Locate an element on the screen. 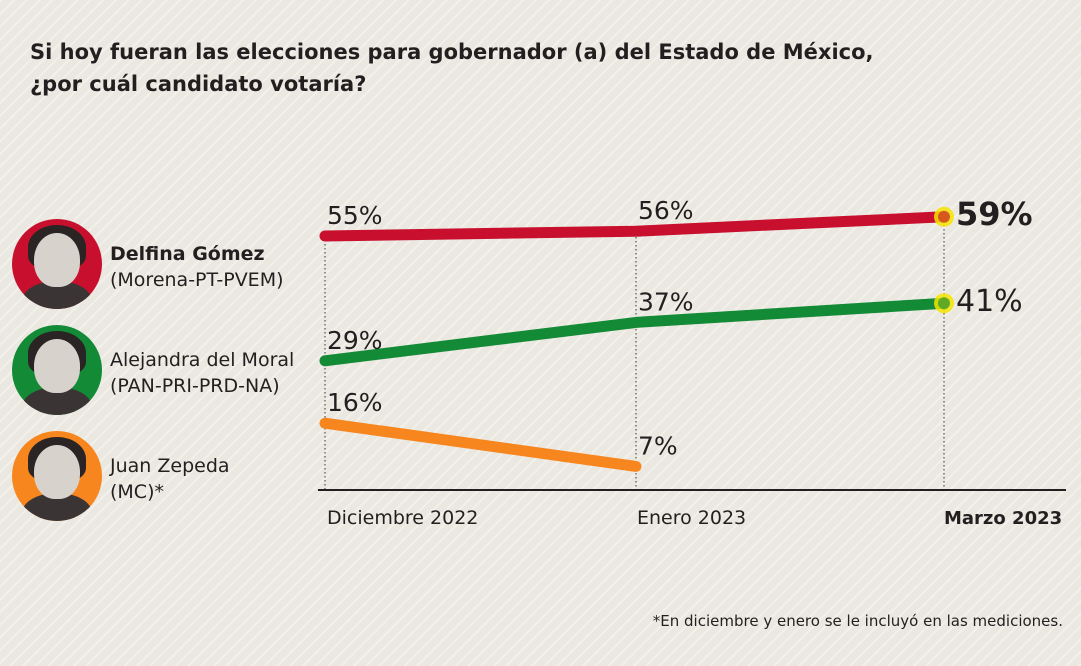 This screenshot has width=1081, height=666. candidate-party: (Morena-PT-PVEM) is located at coordinates (197, 280).